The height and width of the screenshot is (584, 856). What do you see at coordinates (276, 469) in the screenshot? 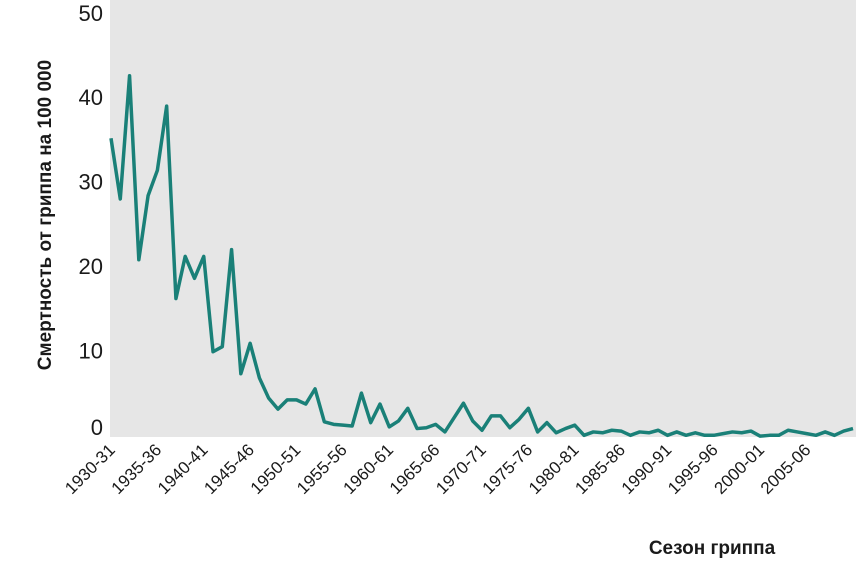
I see `x-tick-label: 1950-51` at bounding box center [276, 469].